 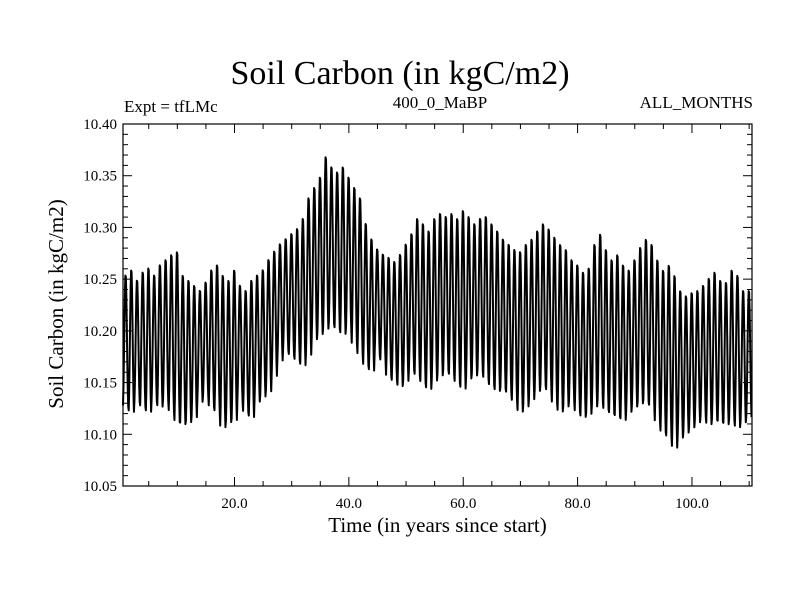 I want to click on y-axis-label: Soil Carbon (in kgC/m2), so click(x=56, y=304).